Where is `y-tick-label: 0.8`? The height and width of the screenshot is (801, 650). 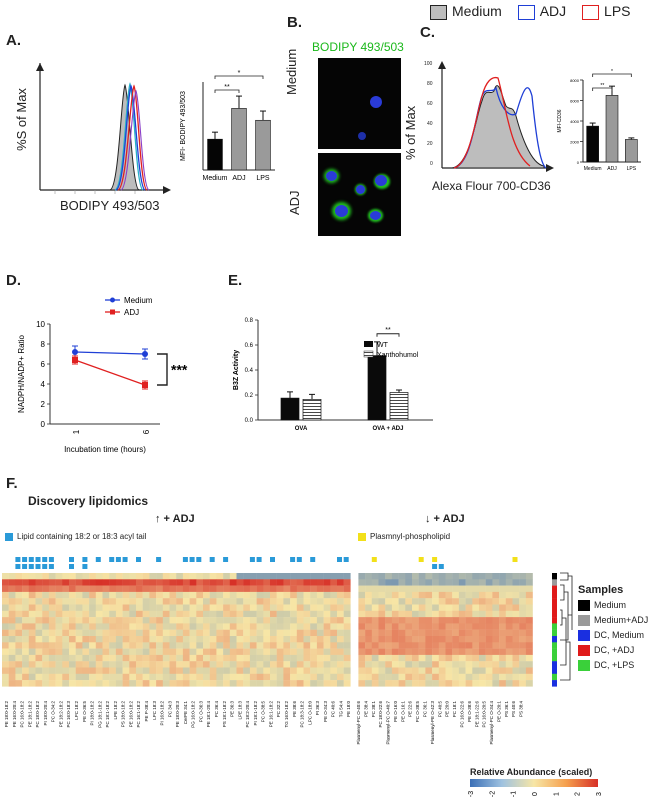 y-tick-label: 0.8 is located at coordinates (249, 321).